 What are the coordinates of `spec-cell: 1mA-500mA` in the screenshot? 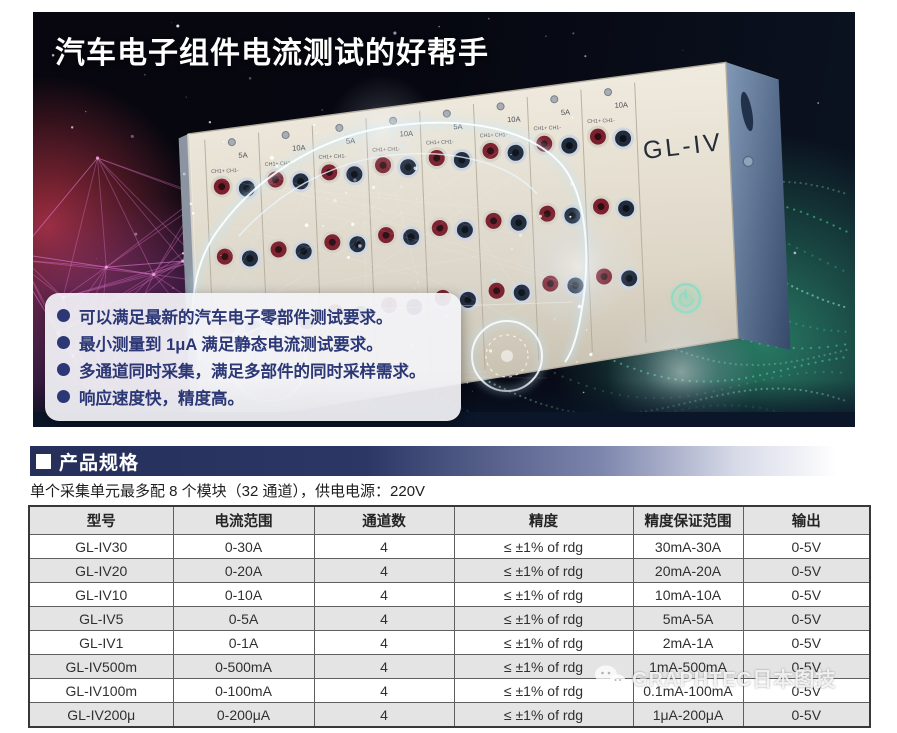 It's located at (688, 666).